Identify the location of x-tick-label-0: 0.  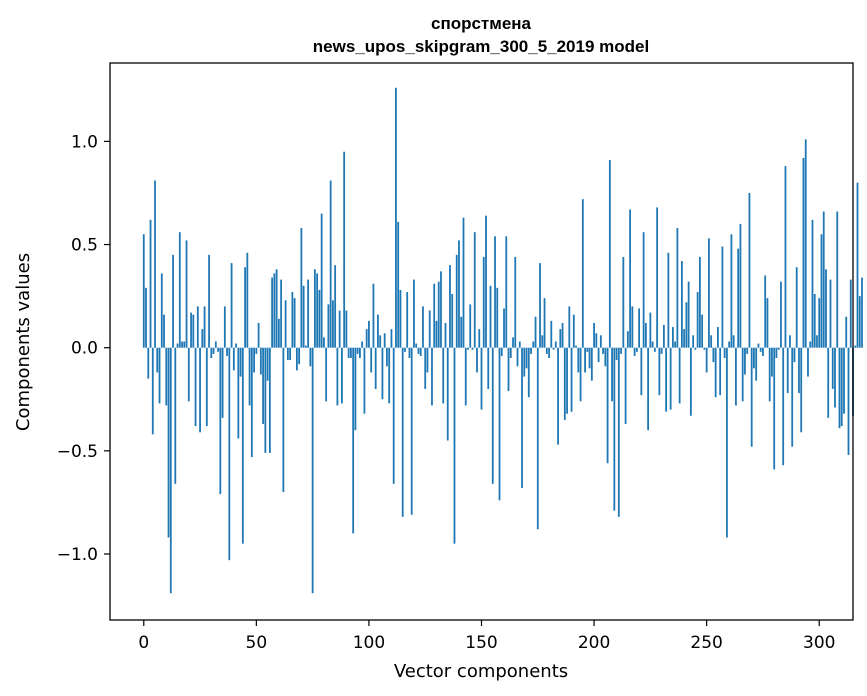
(143, 643).